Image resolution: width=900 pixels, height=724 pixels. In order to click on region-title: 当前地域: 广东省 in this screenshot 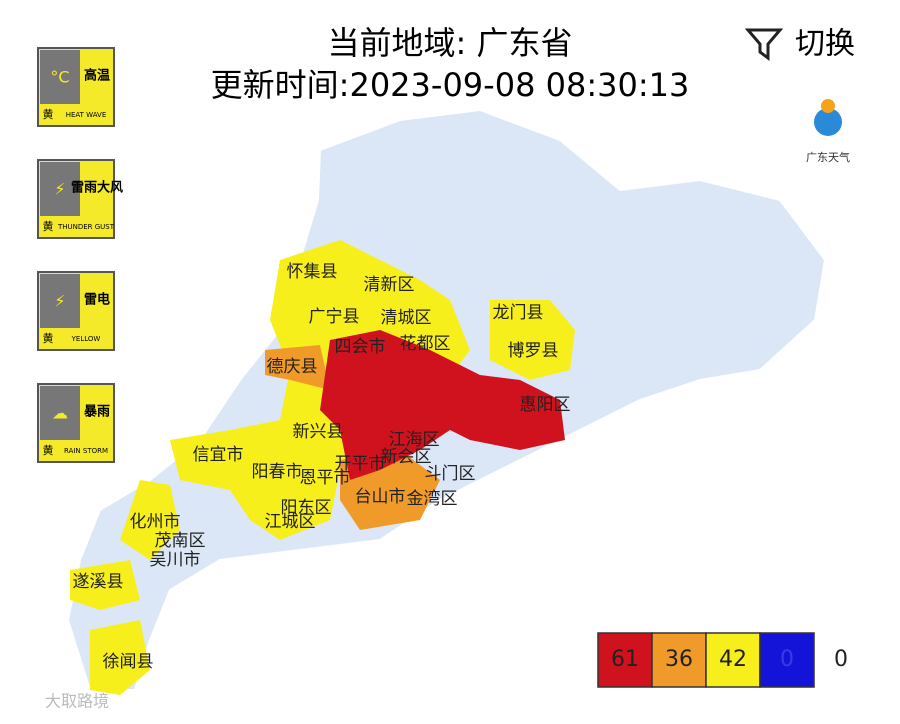, I will do `click(450, 43)`.